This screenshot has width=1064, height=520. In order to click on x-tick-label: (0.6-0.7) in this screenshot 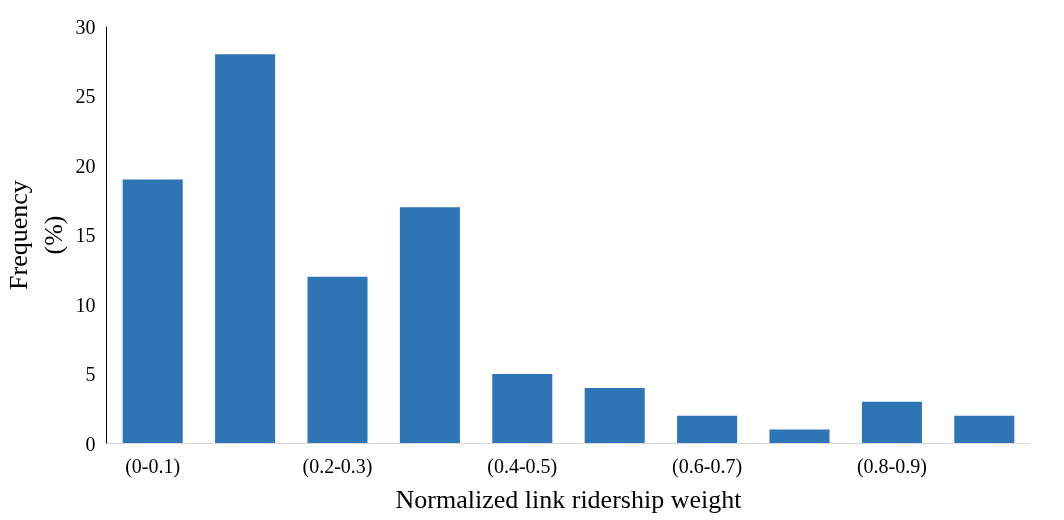, I will do `click(707, 466)`.